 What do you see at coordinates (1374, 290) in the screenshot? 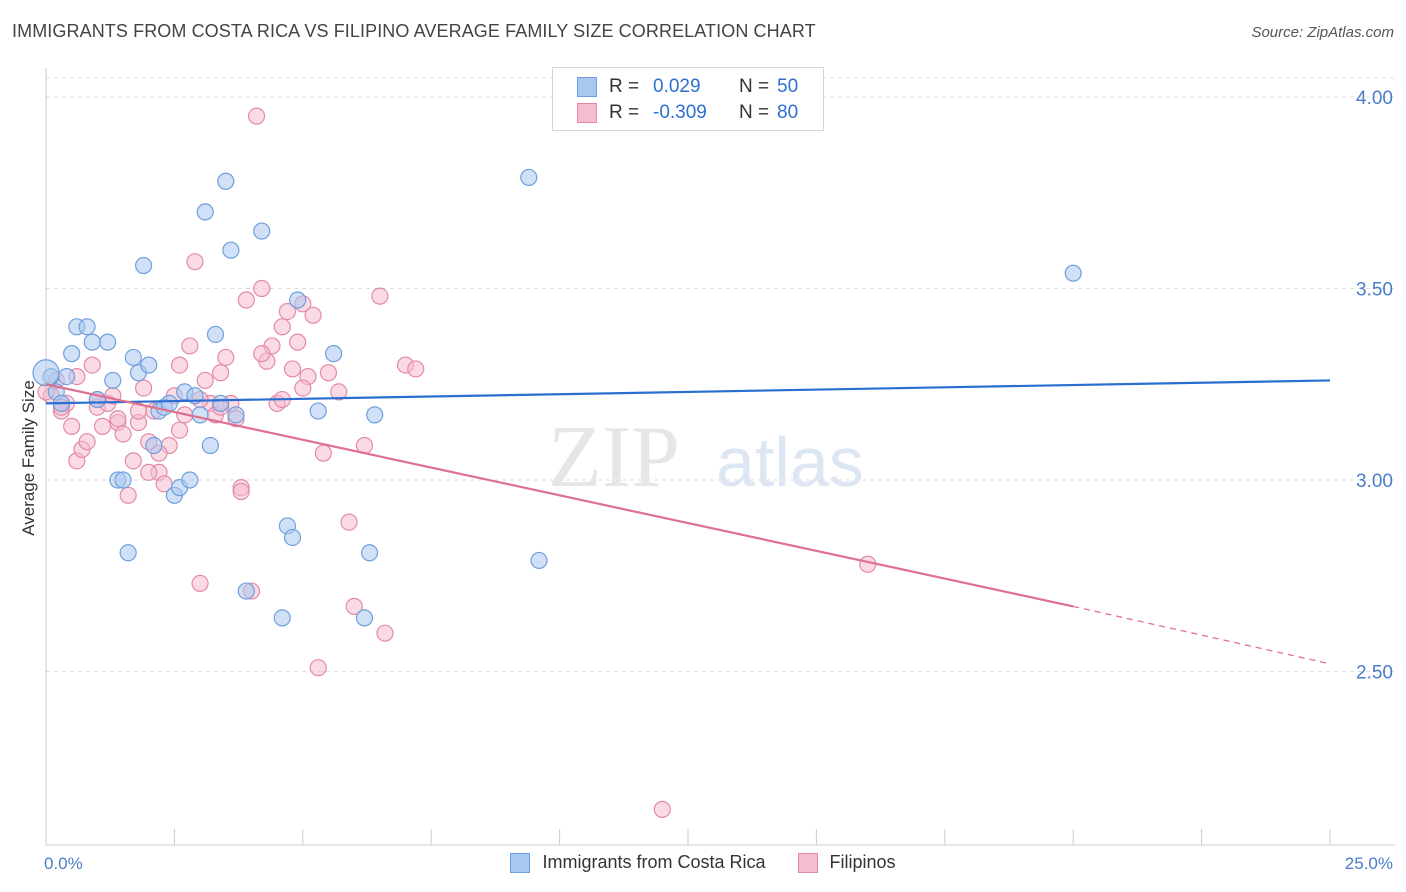
I see `y-tick-label: 3.50` at bounding box center [1374, 290].